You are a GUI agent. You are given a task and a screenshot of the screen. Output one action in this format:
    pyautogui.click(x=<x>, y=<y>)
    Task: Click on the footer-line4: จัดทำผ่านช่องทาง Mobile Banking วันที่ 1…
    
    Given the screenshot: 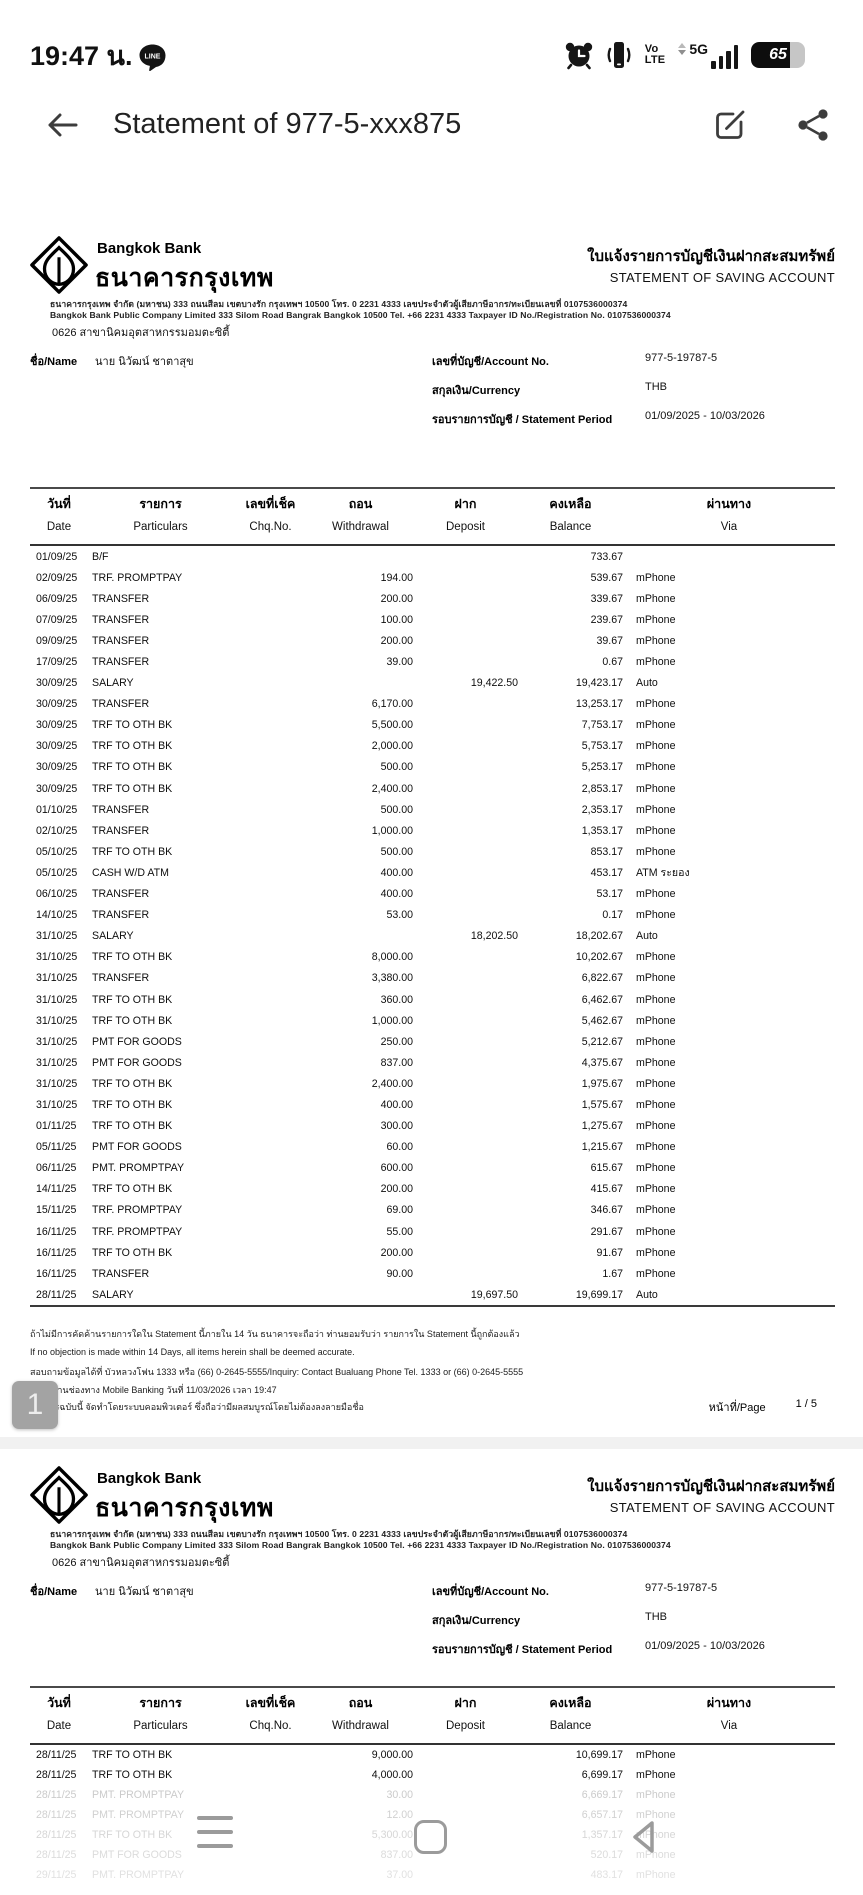 What is the action you would take?
    pyautogui.click(x=153, y=1390)
    